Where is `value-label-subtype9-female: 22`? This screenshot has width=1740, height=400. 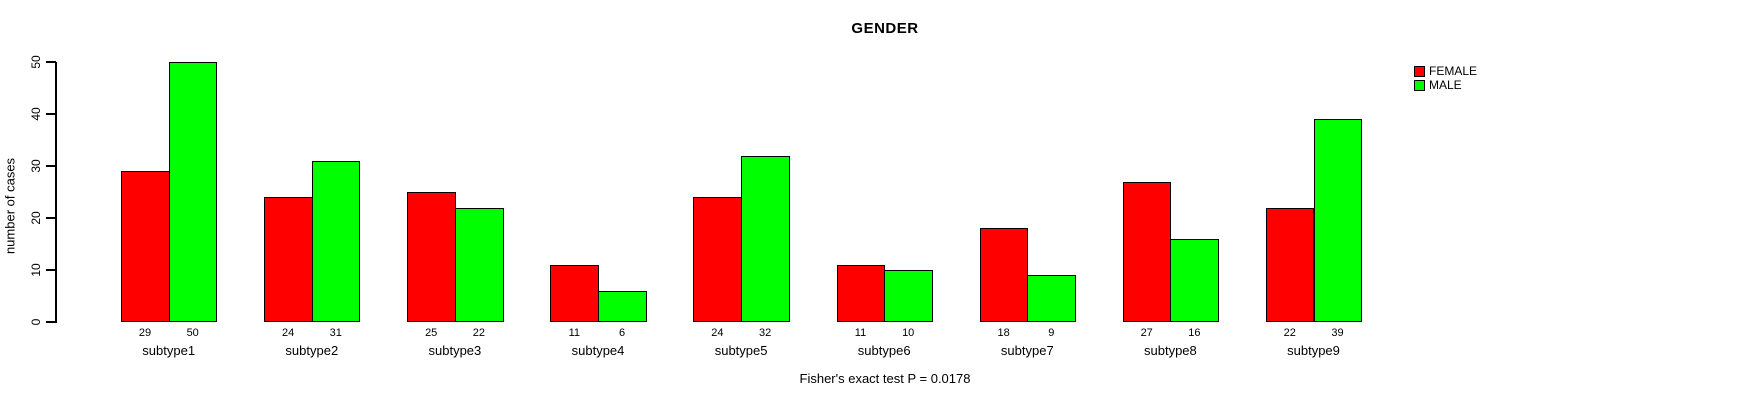 value-label-subtype9-female: 22 is located at coordinates (1289, 333).